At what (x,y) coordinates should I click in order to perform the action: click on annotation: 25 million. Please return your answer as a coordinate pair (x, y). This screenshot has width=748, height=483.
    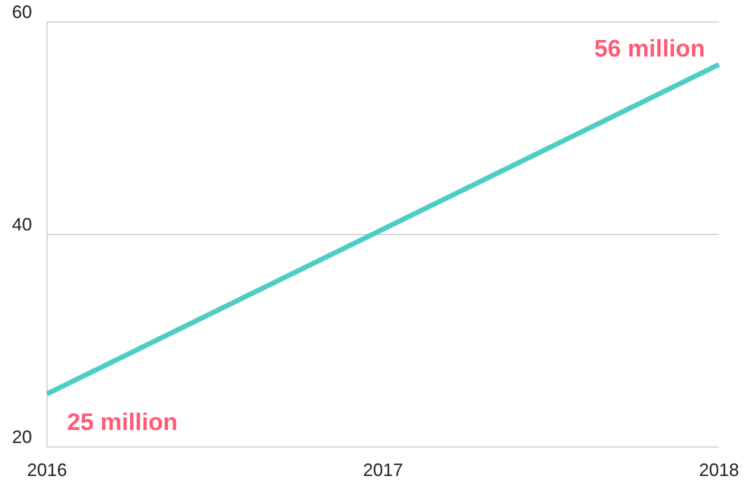
    Looking at the image, I should click on (122, 422).